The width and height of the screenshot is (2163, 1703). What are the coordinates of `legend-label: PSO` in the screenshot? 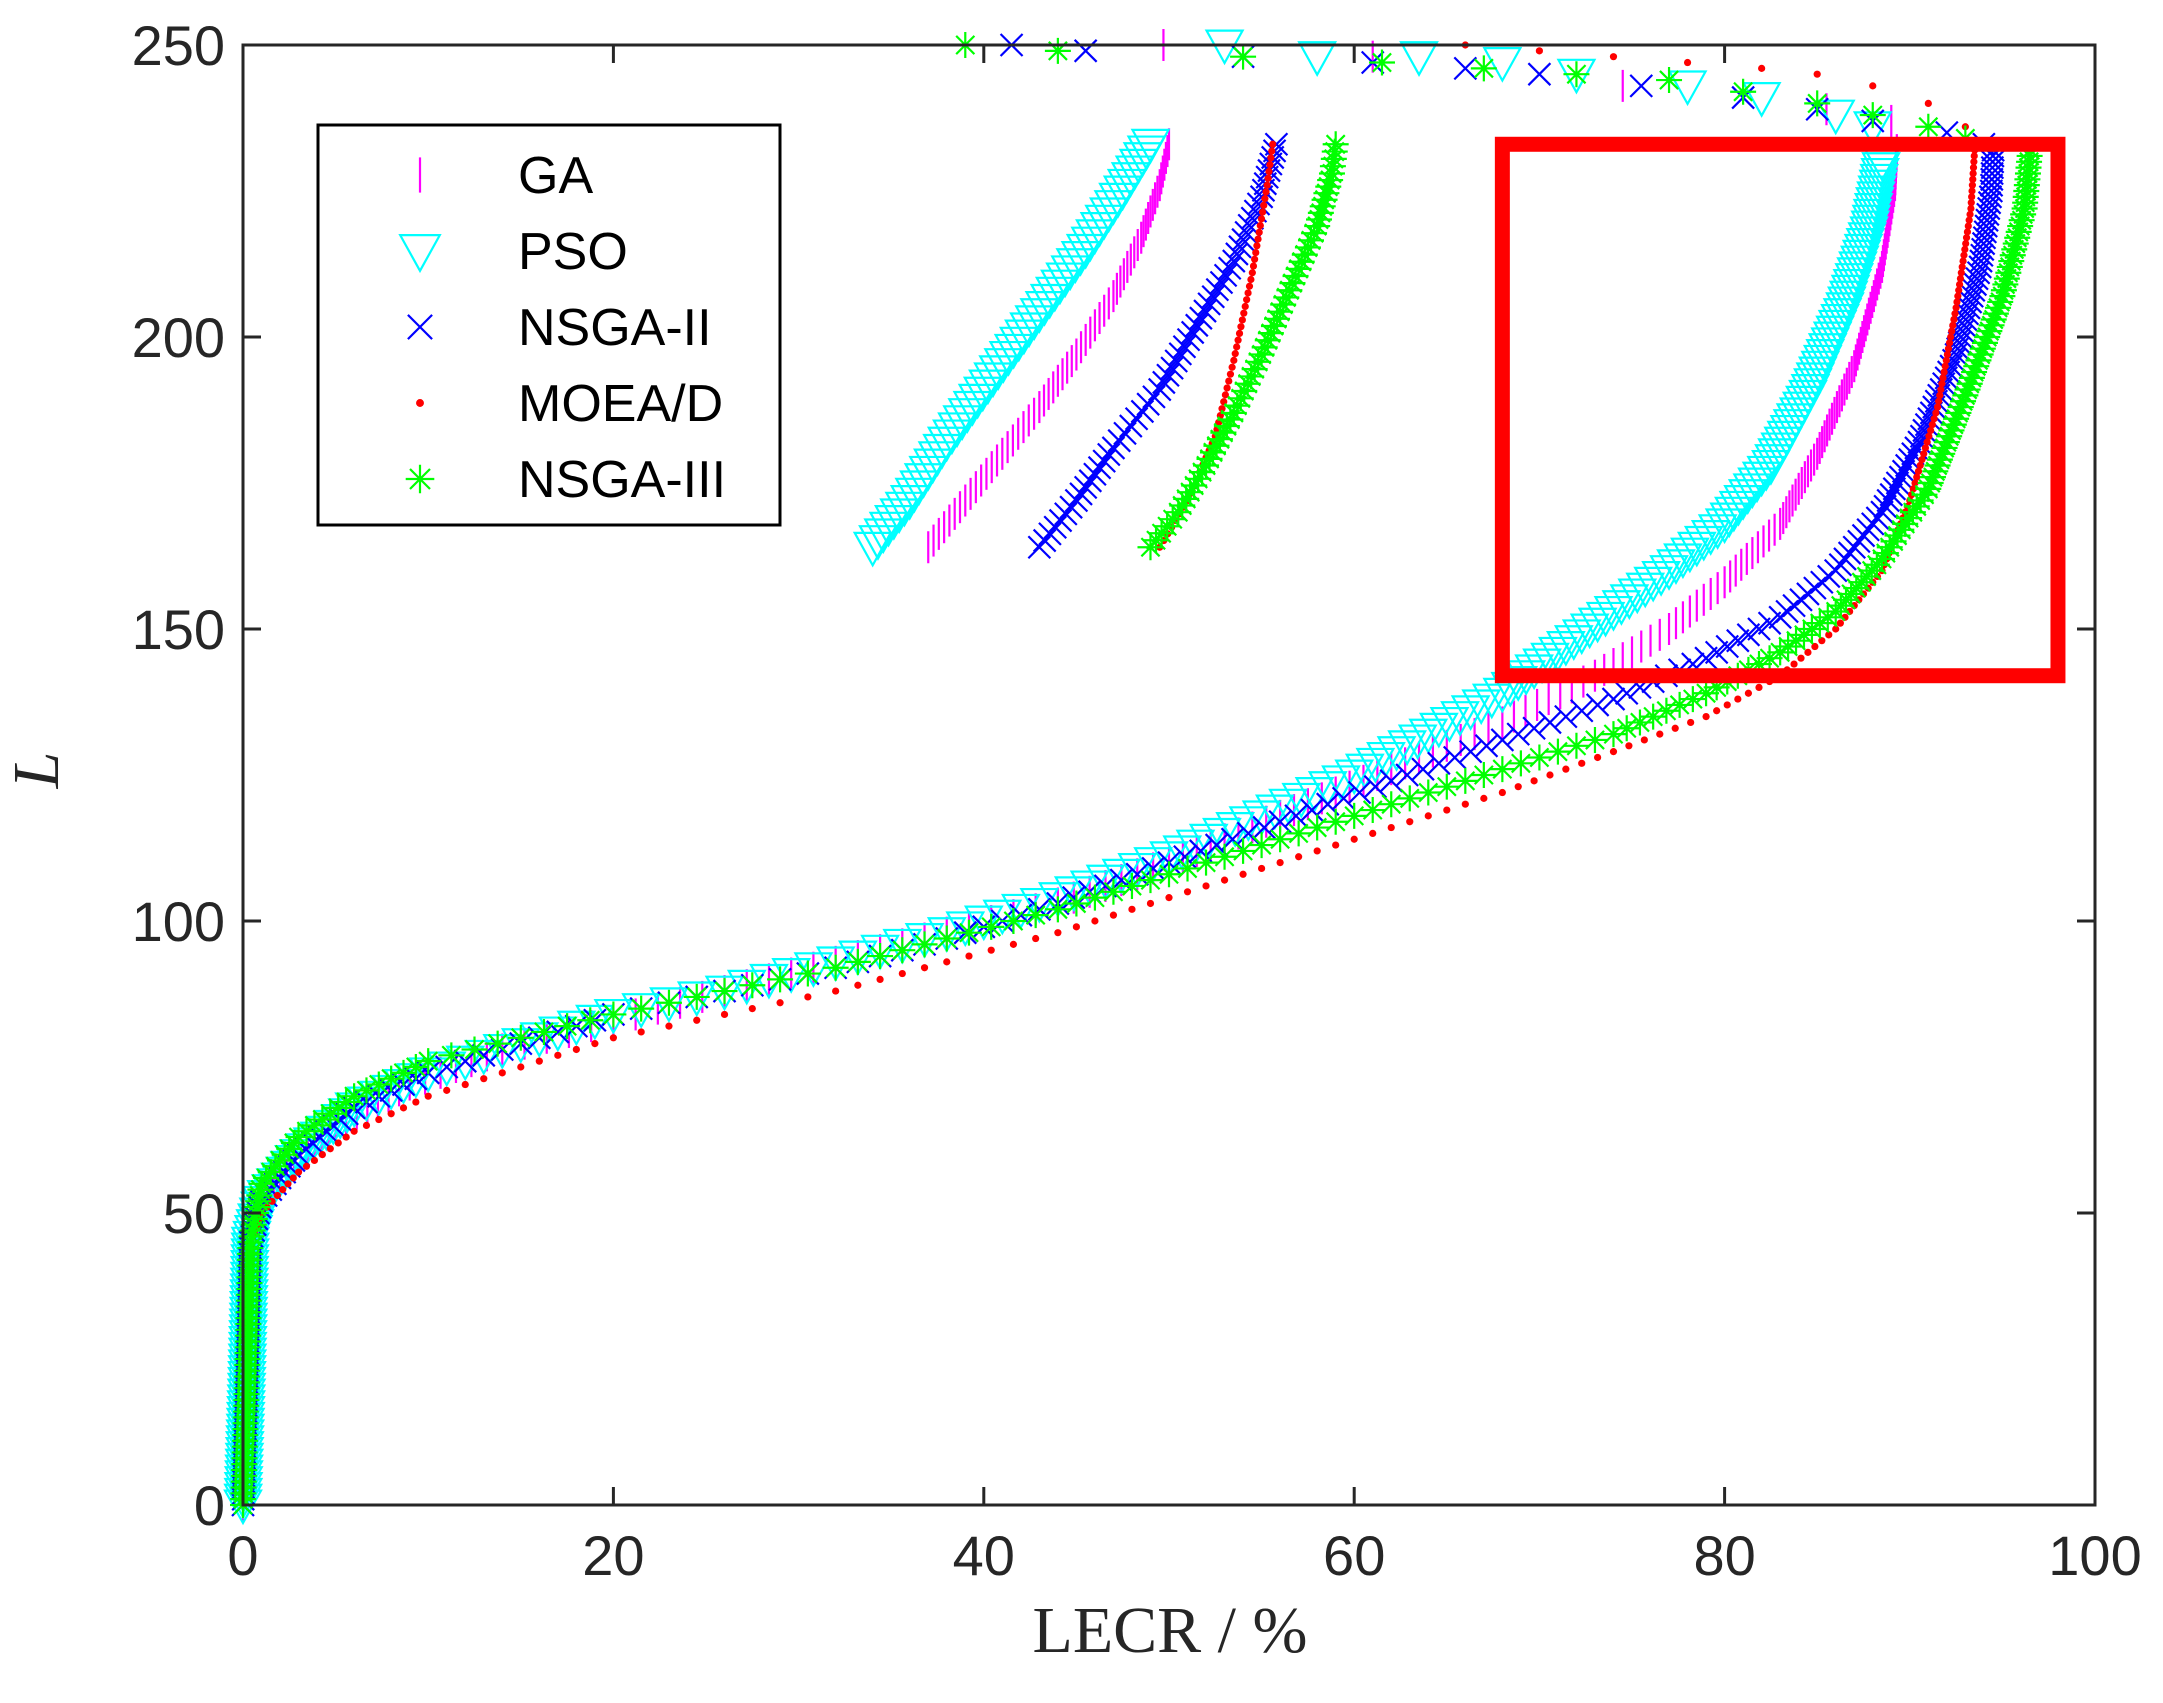 It's located at (573, 252).